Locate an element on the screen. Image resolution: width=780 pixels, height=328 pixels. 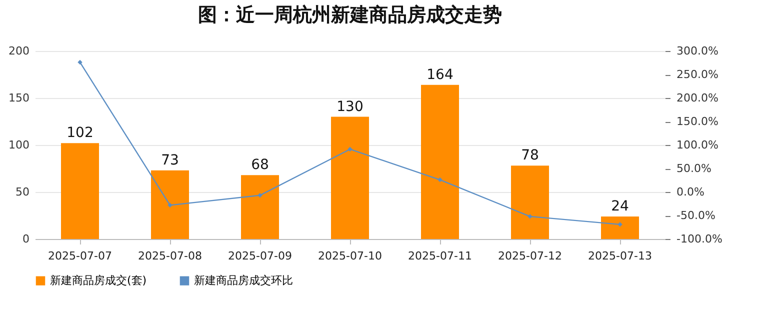
y2-tick-label: 0.0% is located at coordinates (690, 192).